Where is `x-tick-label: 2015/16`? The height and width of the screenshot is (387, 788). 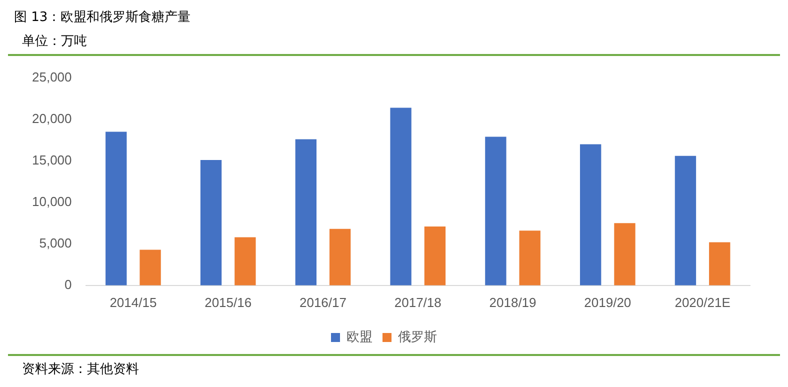
x-tick-label: 2015/16 is located at coordinates (228, 302).